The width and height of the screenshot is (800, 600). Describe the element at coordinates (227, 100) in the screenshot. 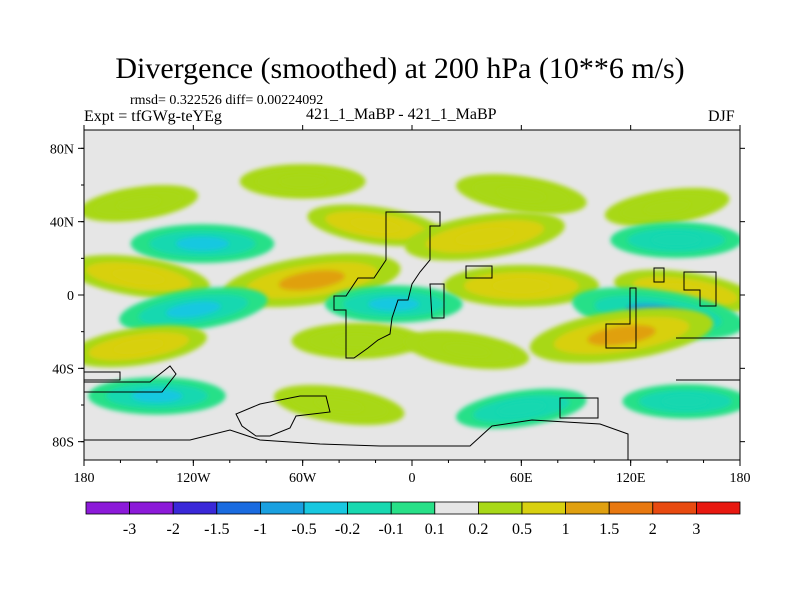

I see `stats-text: rmsd= 0.322526 diff= 0.00224092` at that location.